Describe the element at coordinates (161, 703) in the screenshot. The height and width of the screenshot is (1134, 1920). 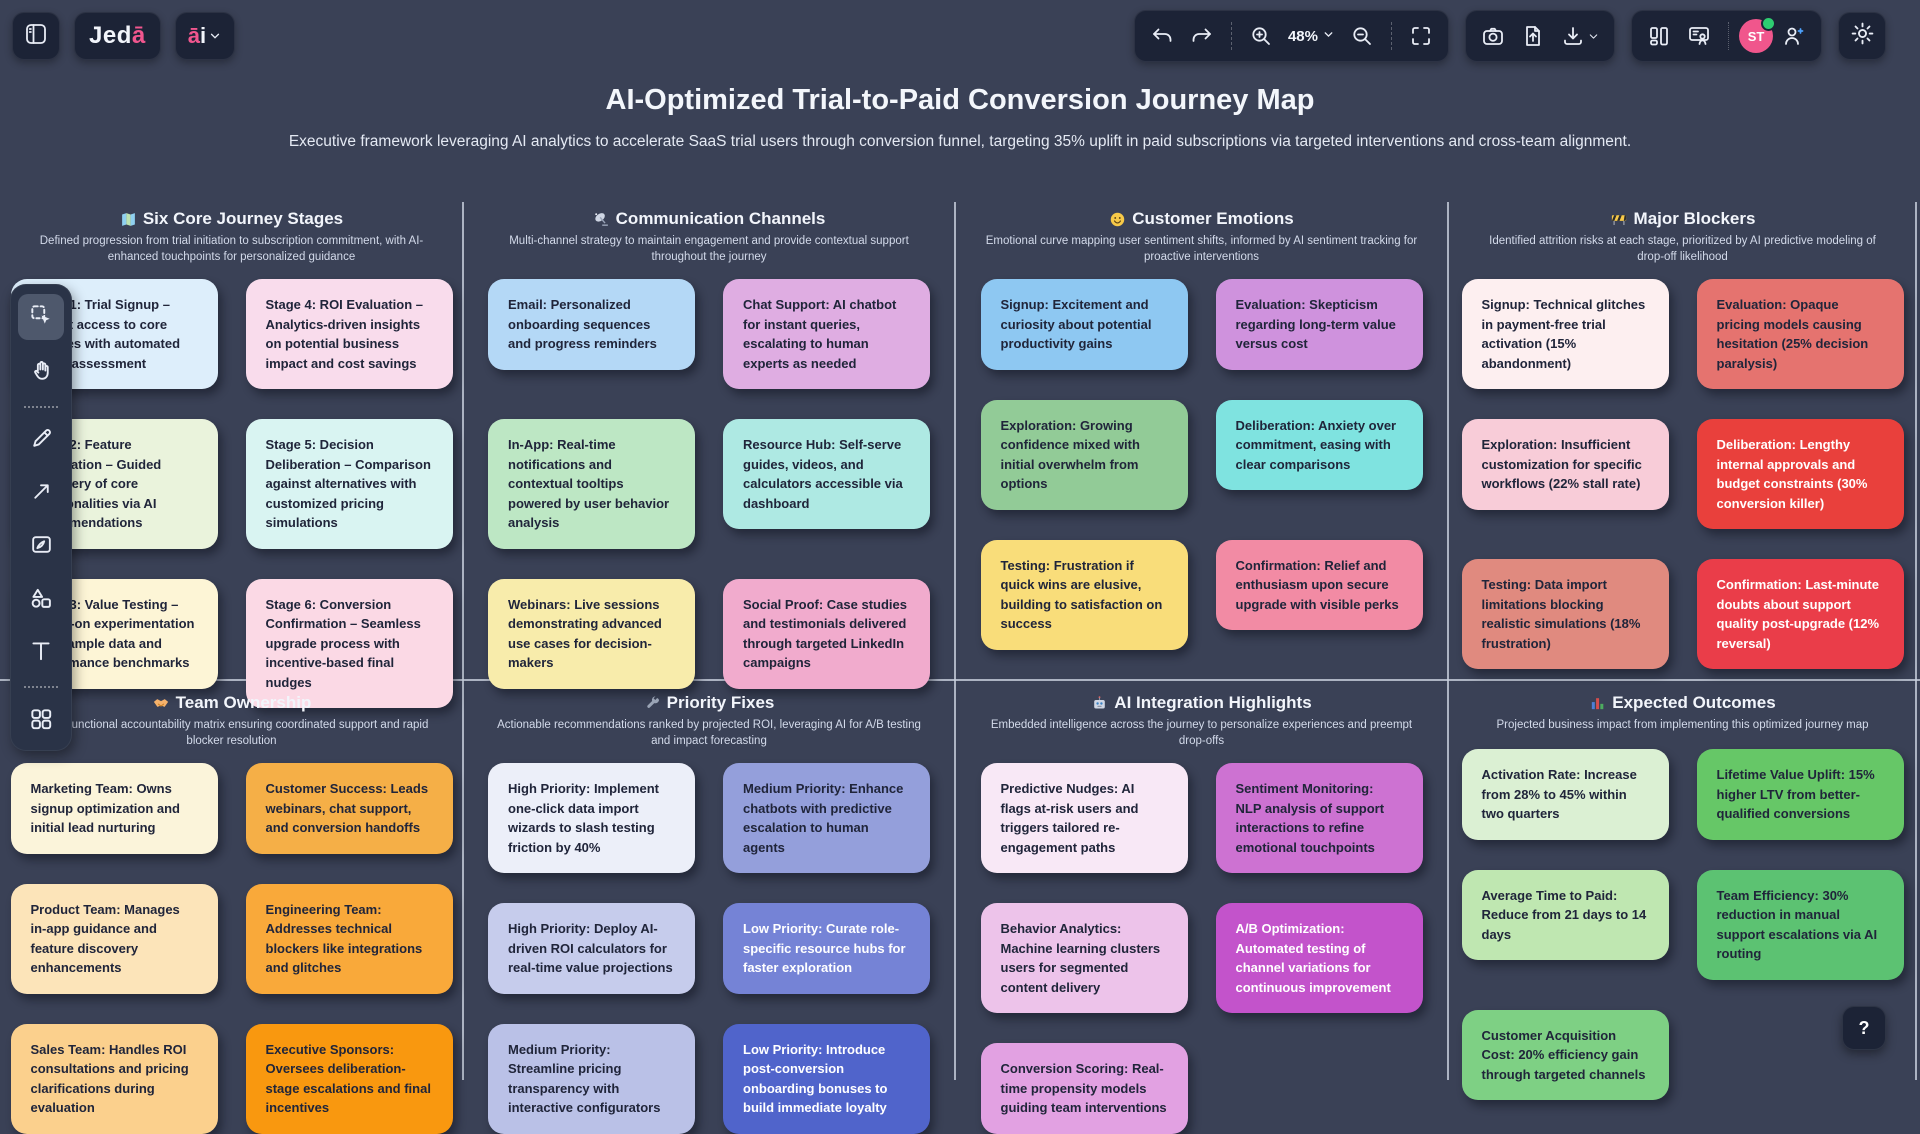
I see `handshake-icon` at that location.